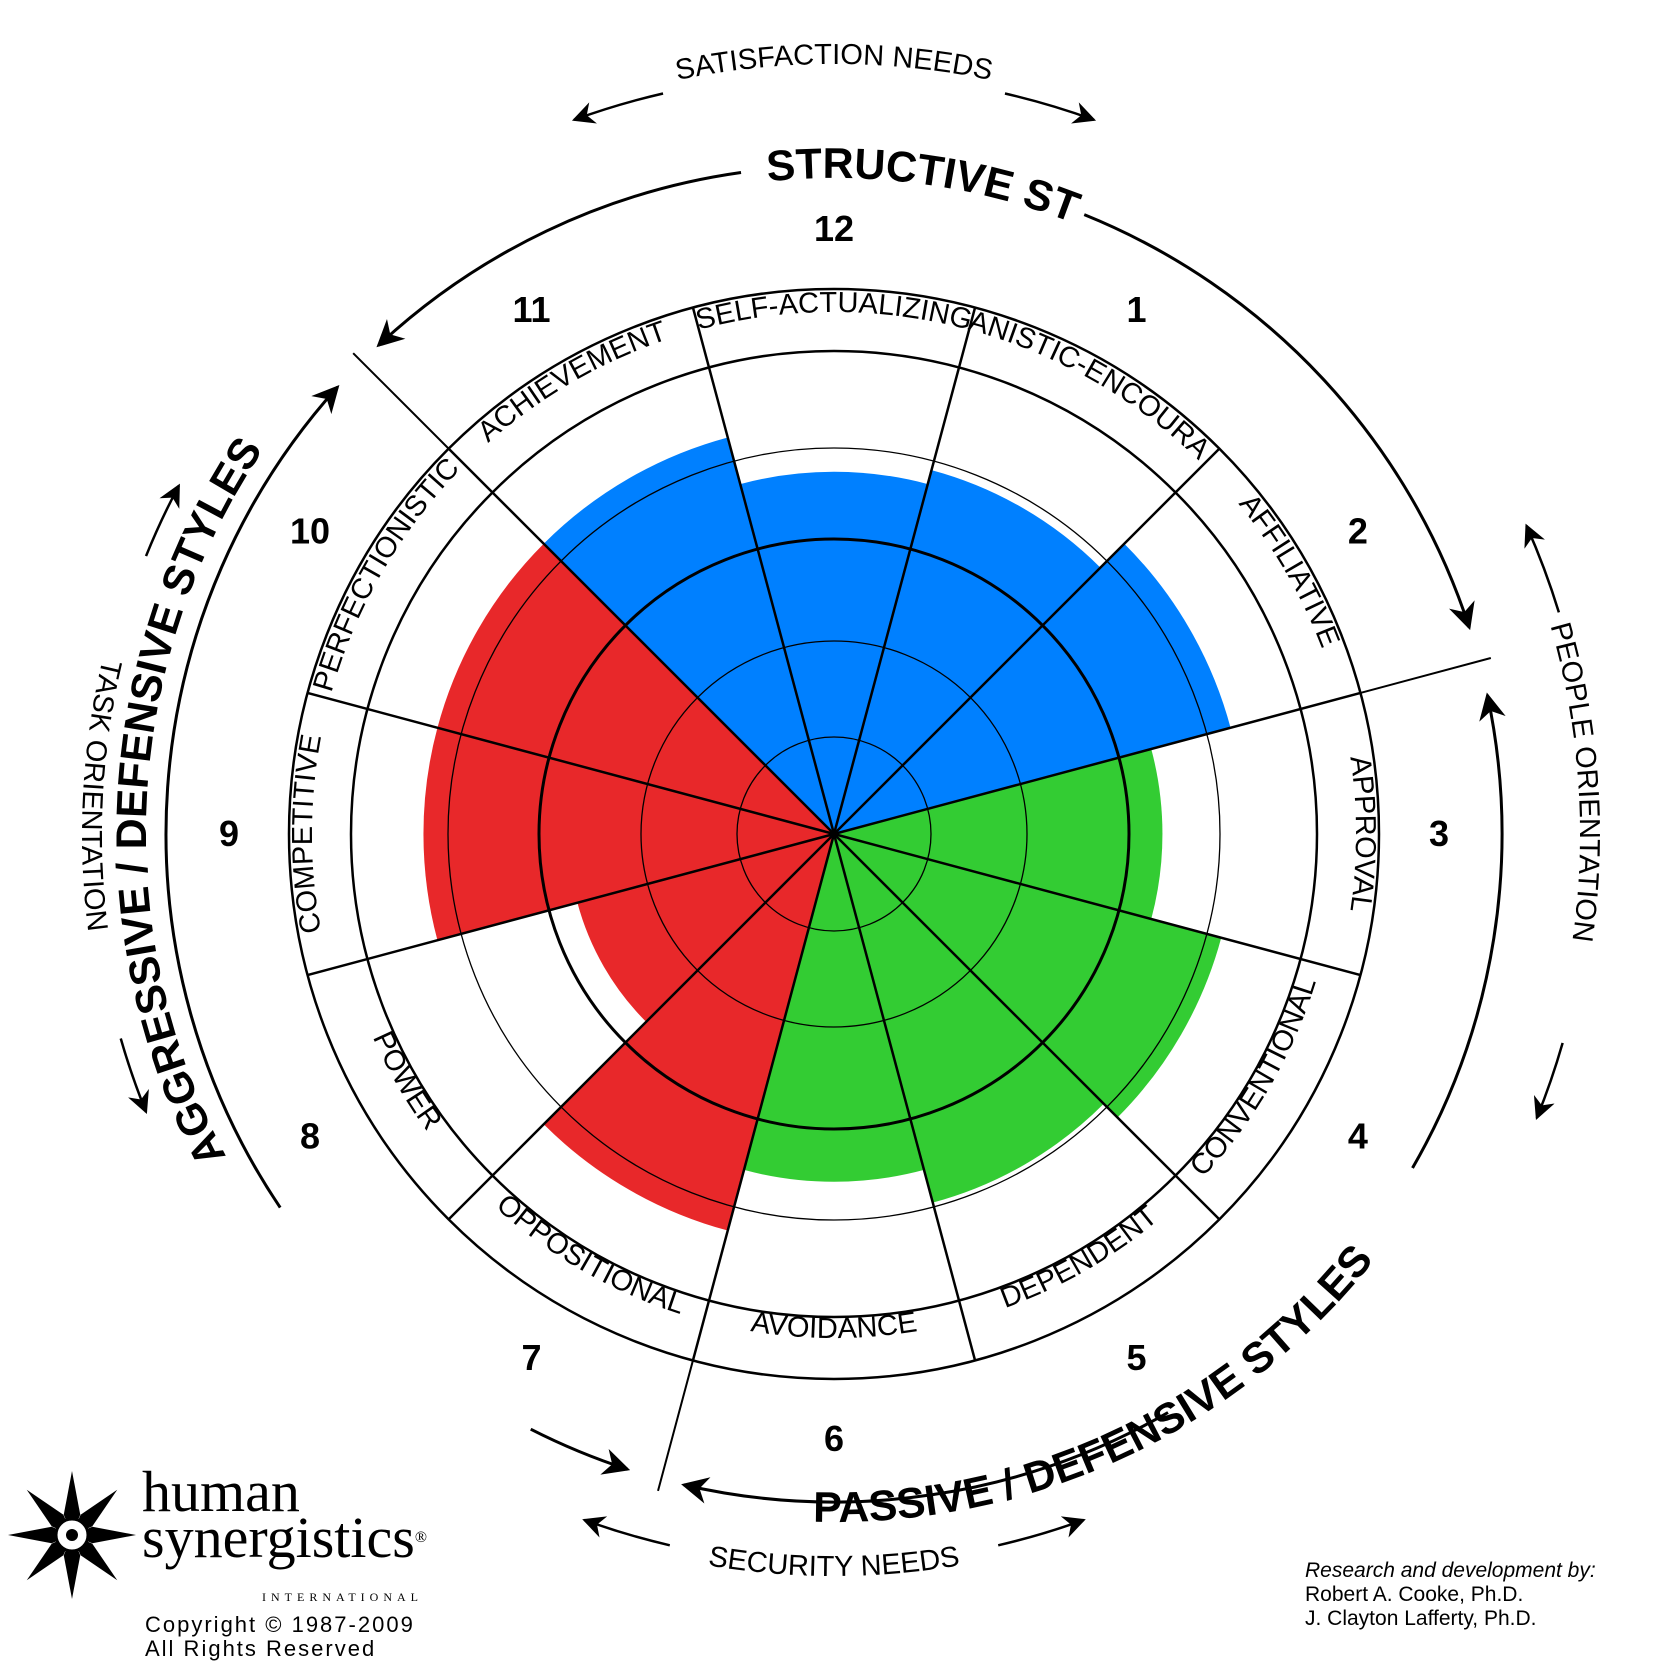 The width and height of the screenshot is (1667, 1672). Describe the element at coordinates (589, 1254) in the screenshot. I see `segment-label-7: OPPOSITIONAL` at that location.